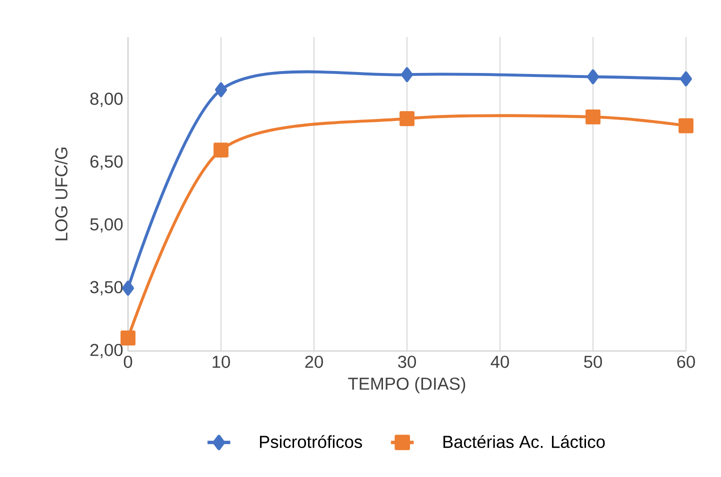  Describe the element at coordinates (106, 162) in the screenshot. I see `y-tick-label: 6,50` at that location.